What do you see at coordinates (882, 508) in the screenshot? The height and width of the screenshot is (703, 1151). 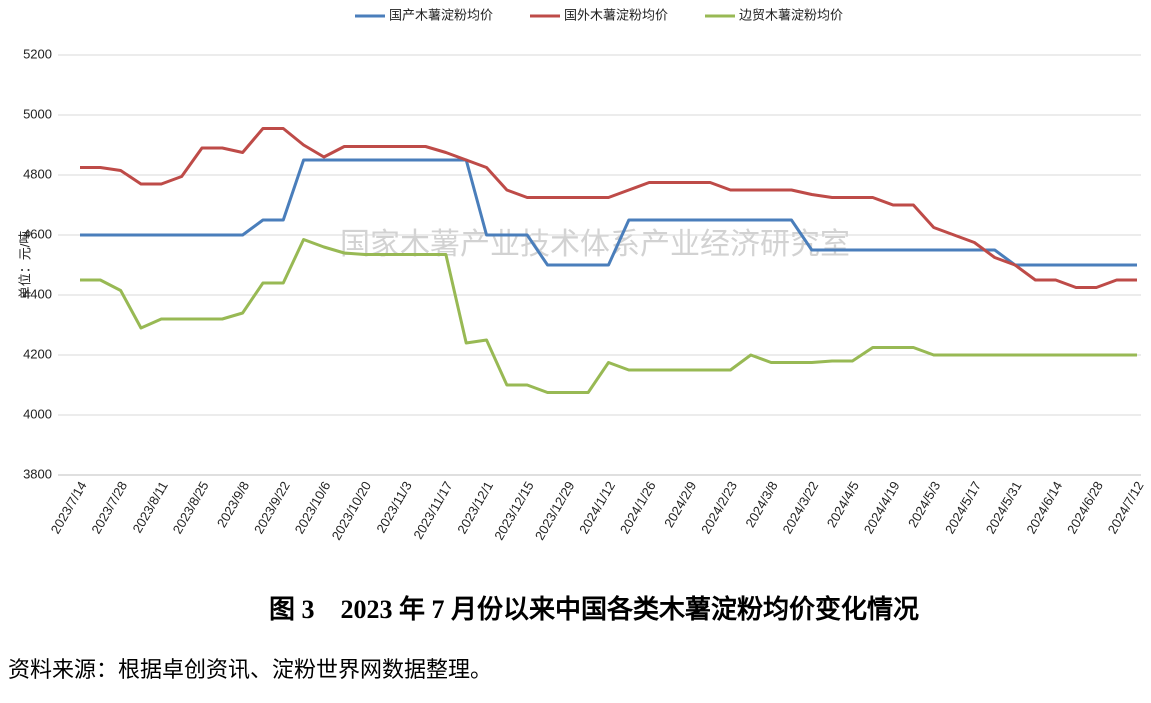 I see `x-tick-label: 2024/4/19` at bounding box center [882, 508].